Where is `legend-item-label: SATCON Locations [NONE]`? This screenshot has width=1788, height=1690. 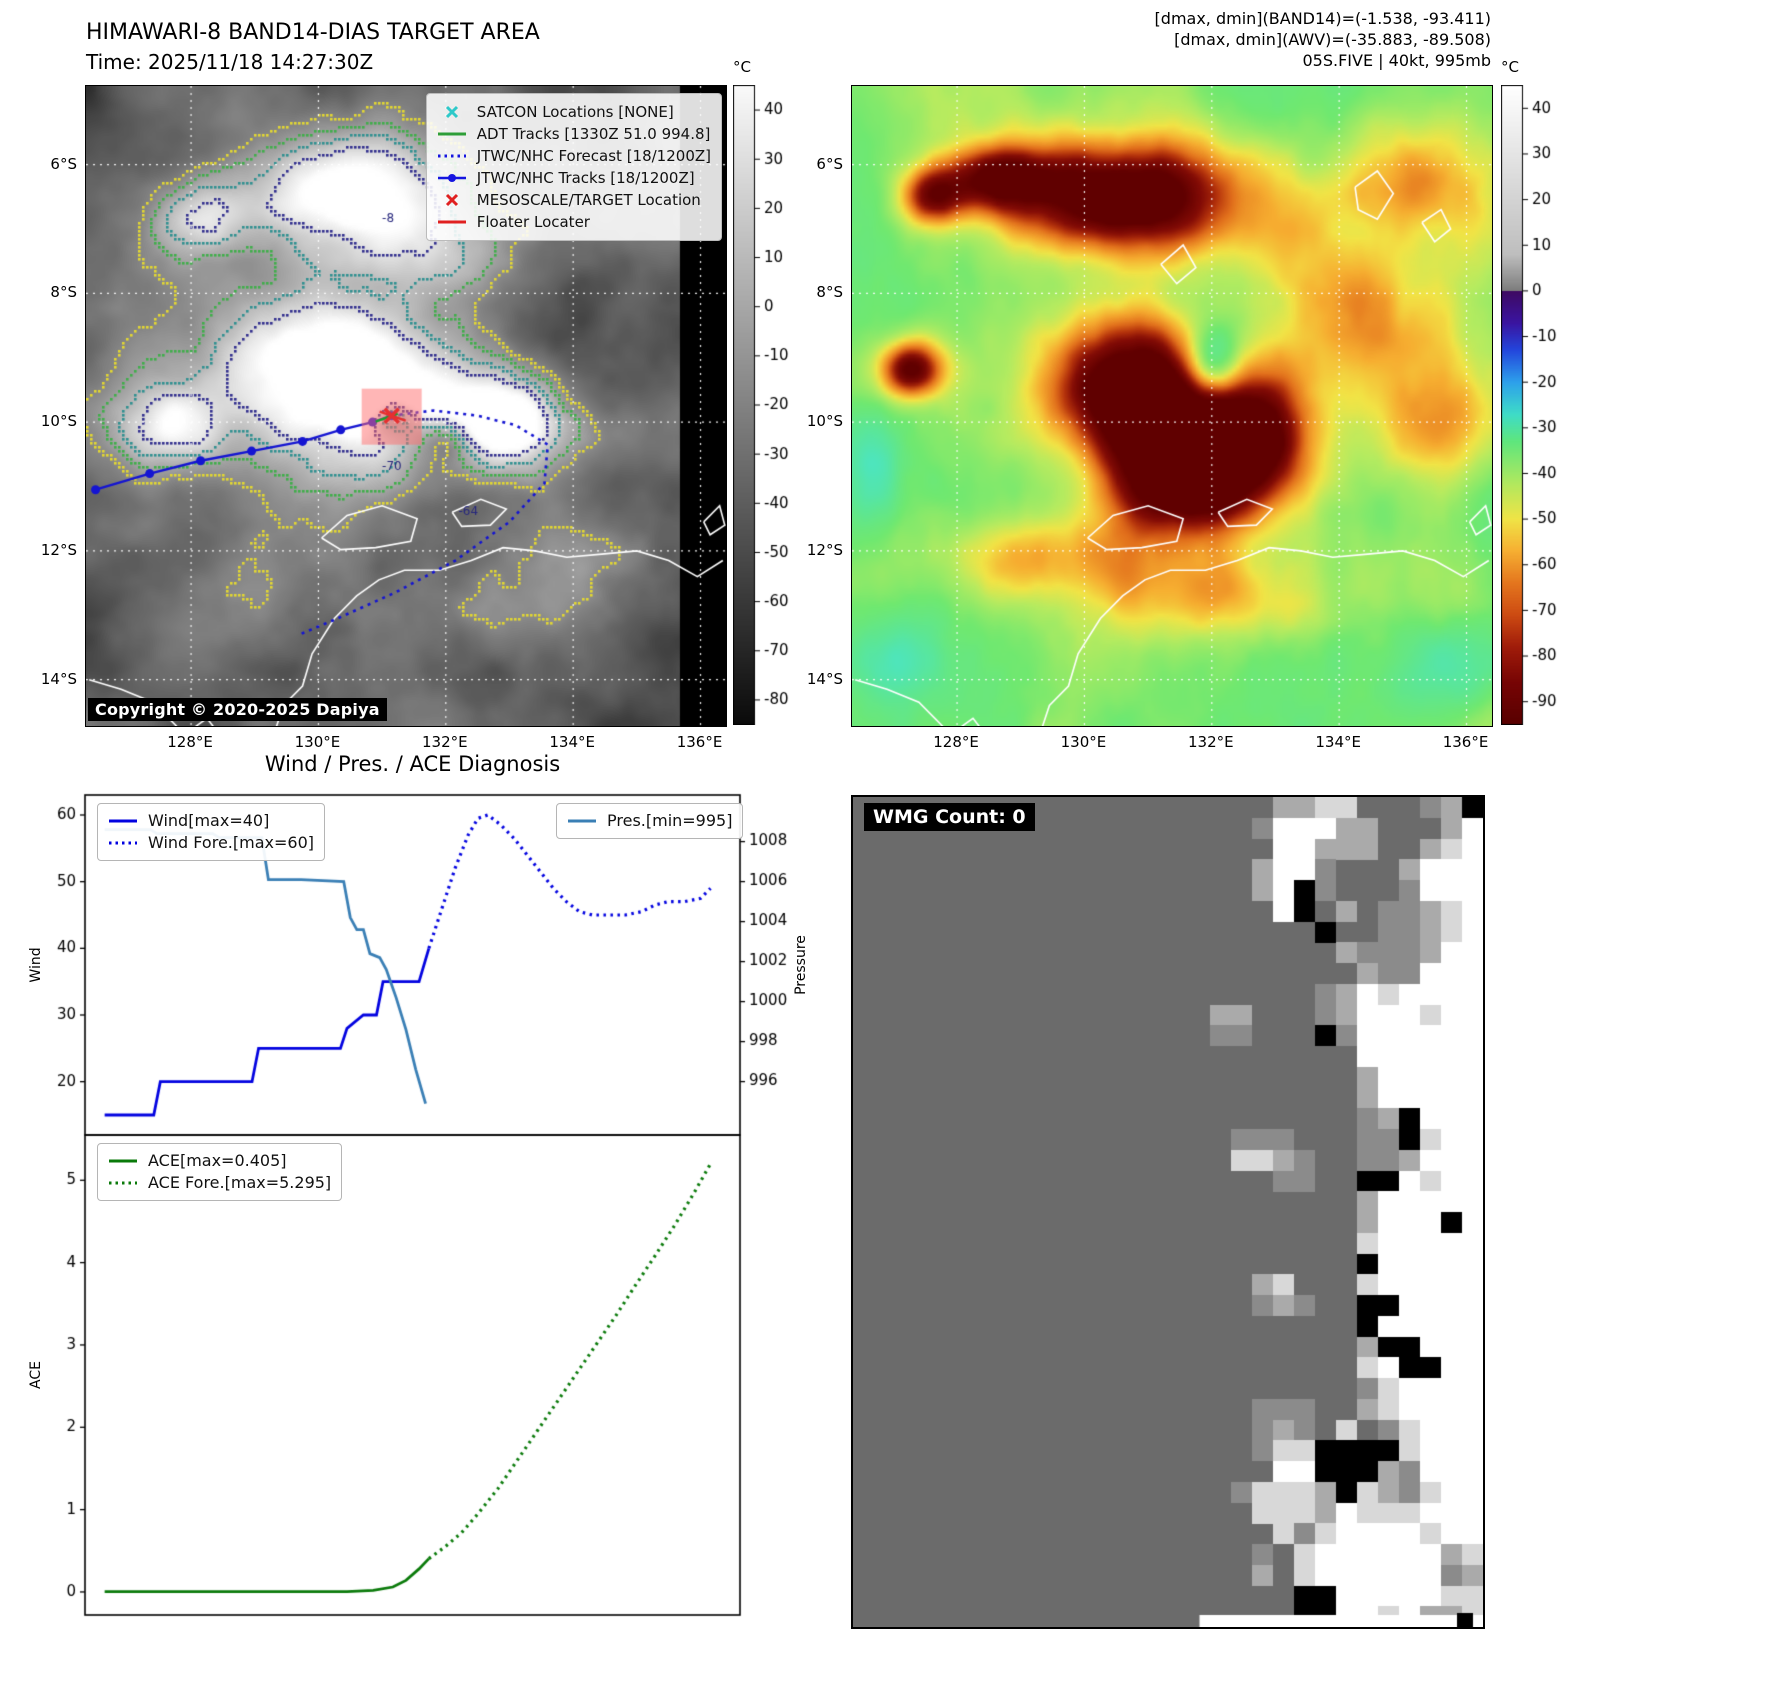 legend-item-label: SATCON Locations [NONE] is located at coordinates (575, 112).